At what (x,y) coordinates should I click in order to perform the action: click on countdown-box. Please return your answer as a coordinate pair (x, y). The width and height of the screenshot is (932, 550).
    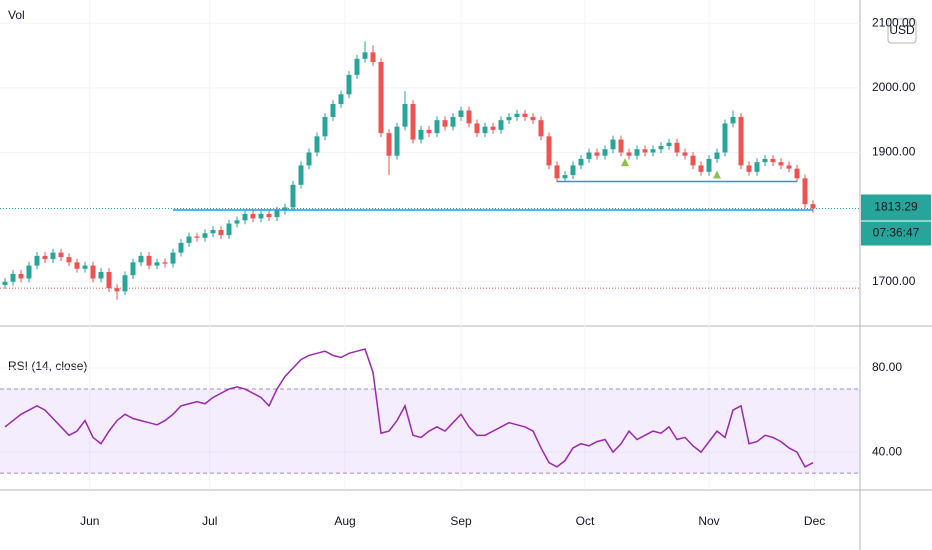
    Looking at the image, I should click on (896, 233).